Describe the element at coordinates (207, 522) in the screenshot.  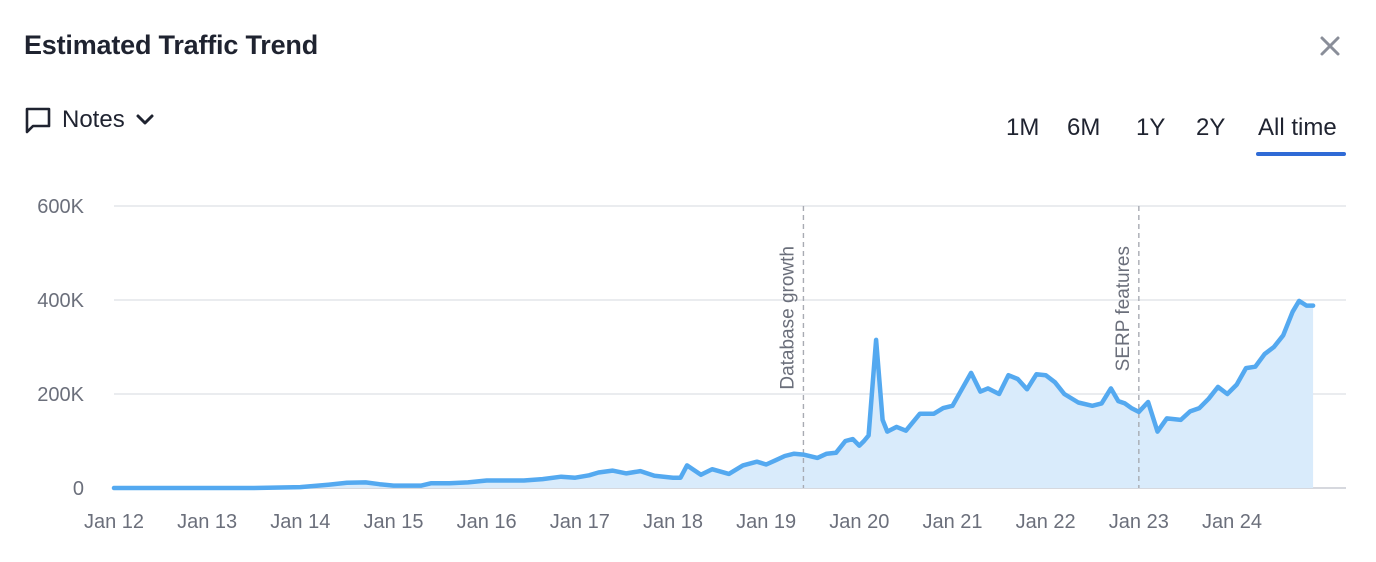
I see `x-tick-label: Jan 13` at that location.